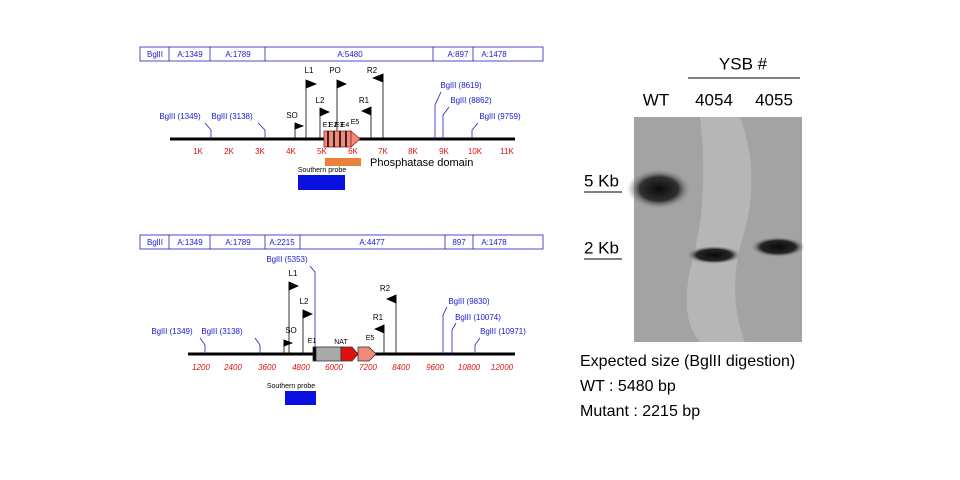  What do you see at coordinates (372, 242) in the screenshot?
I see `fragment-label: A:4477` at bounding box center [372, 242].